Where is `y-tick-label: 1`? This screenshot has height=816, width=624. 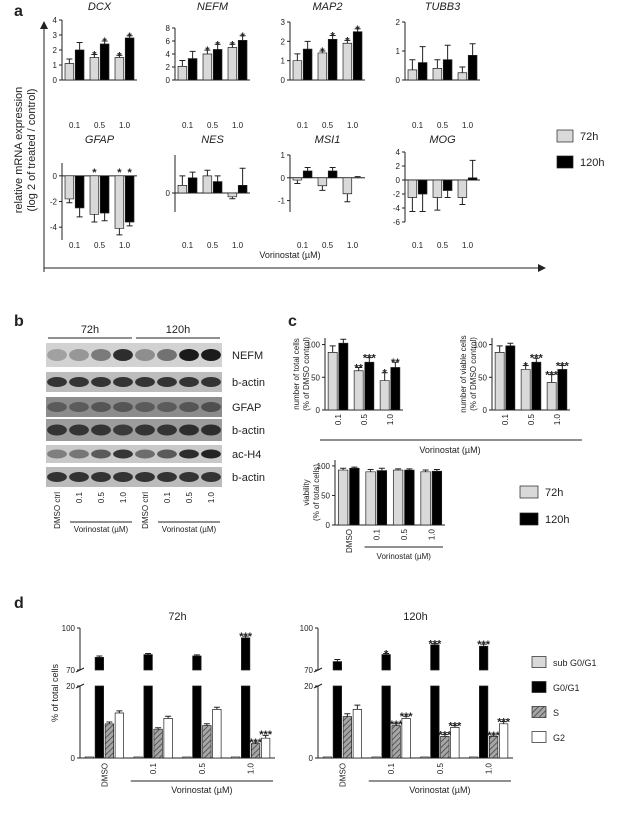
y-tick-label: 1 is located at coordinates (283, 155).